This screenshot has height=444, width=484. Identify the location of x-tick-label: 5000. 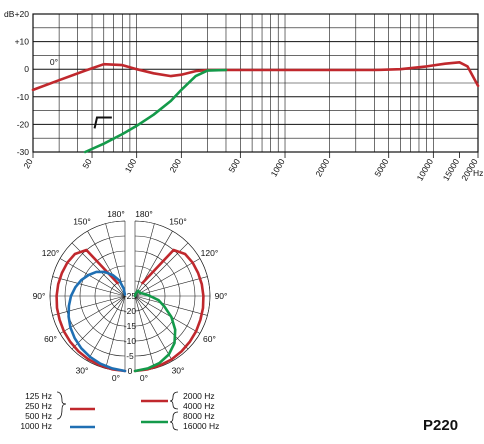
(381, 168).